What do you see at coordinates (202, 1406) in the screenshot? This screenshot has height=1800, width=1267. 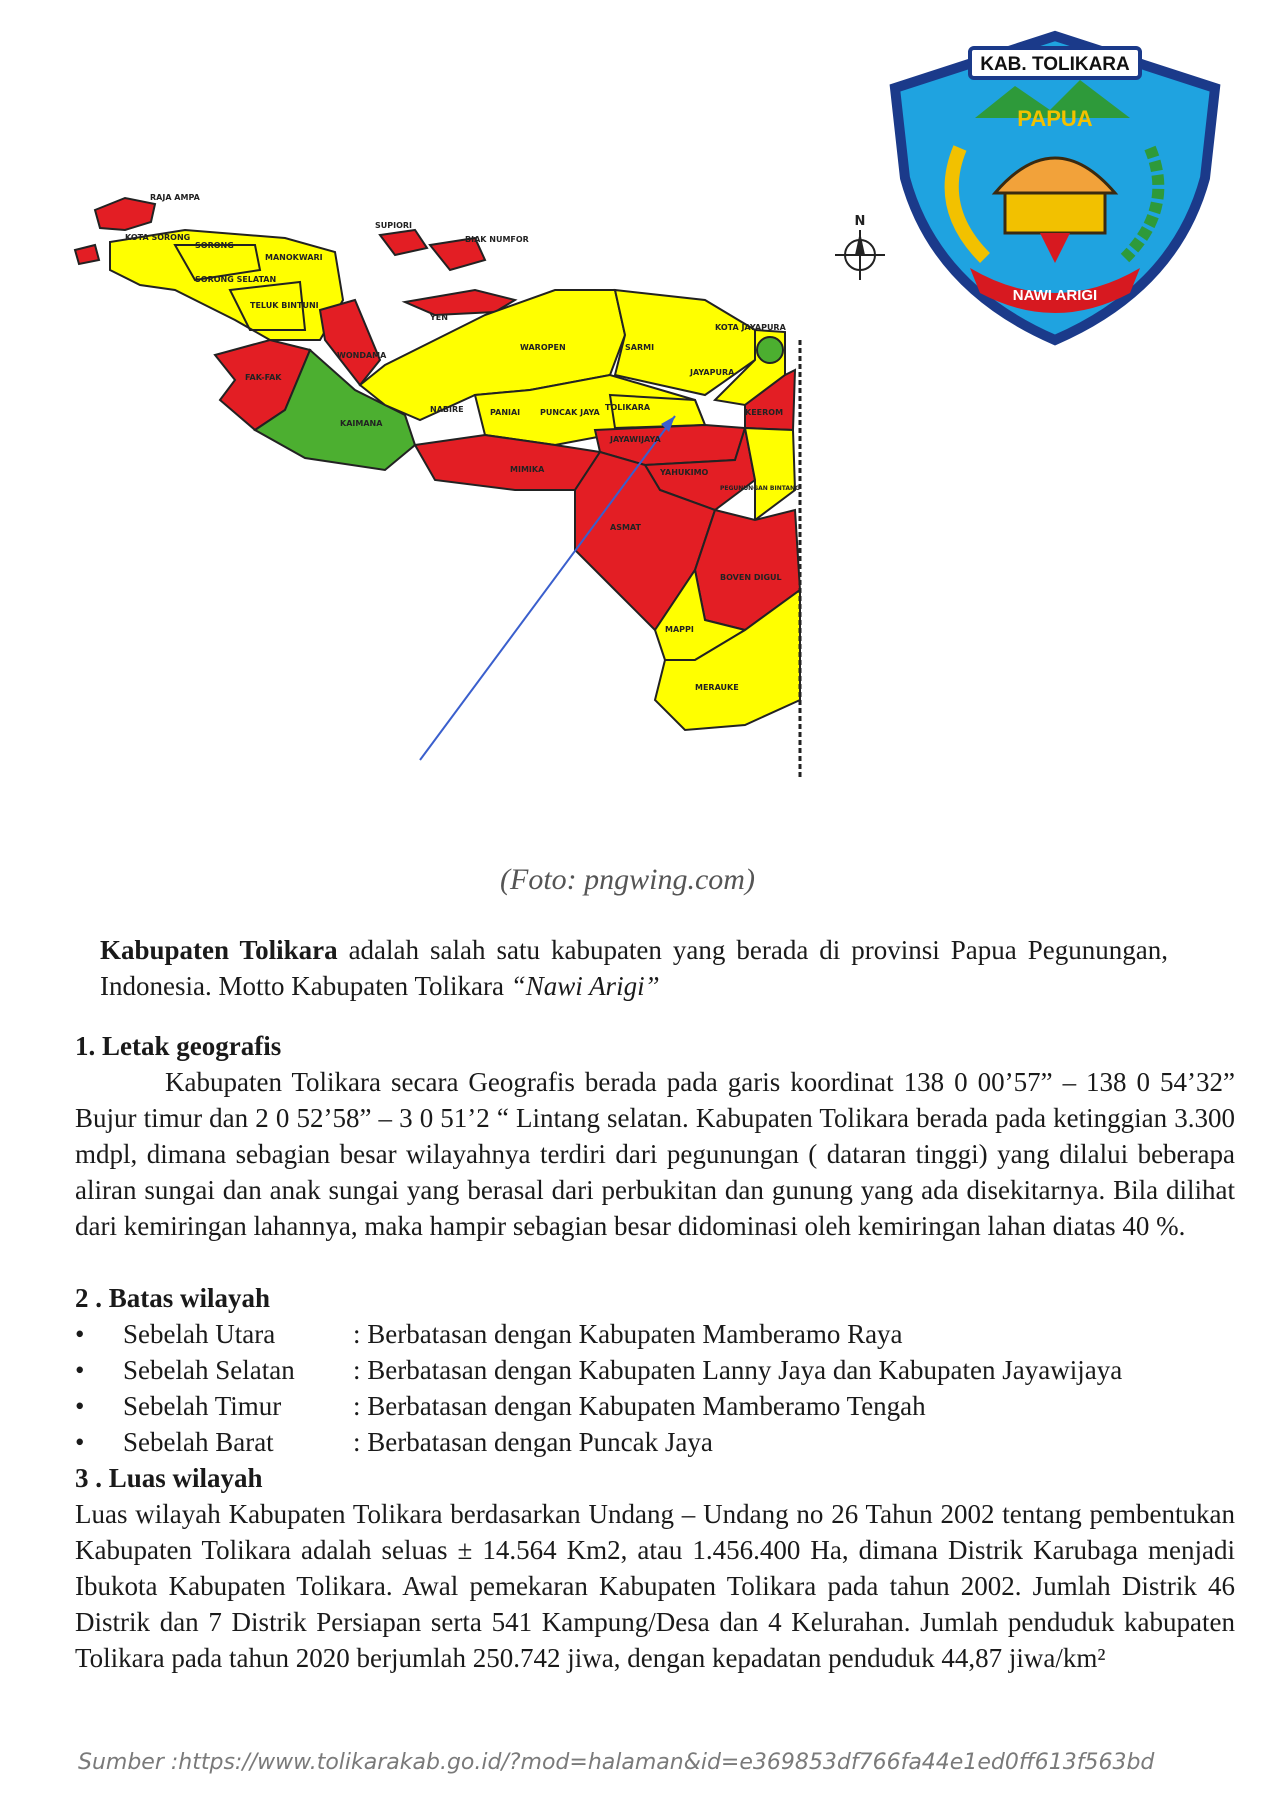 I see `border-direction: Sebelah Timur` at bounding box center [202, 1406].